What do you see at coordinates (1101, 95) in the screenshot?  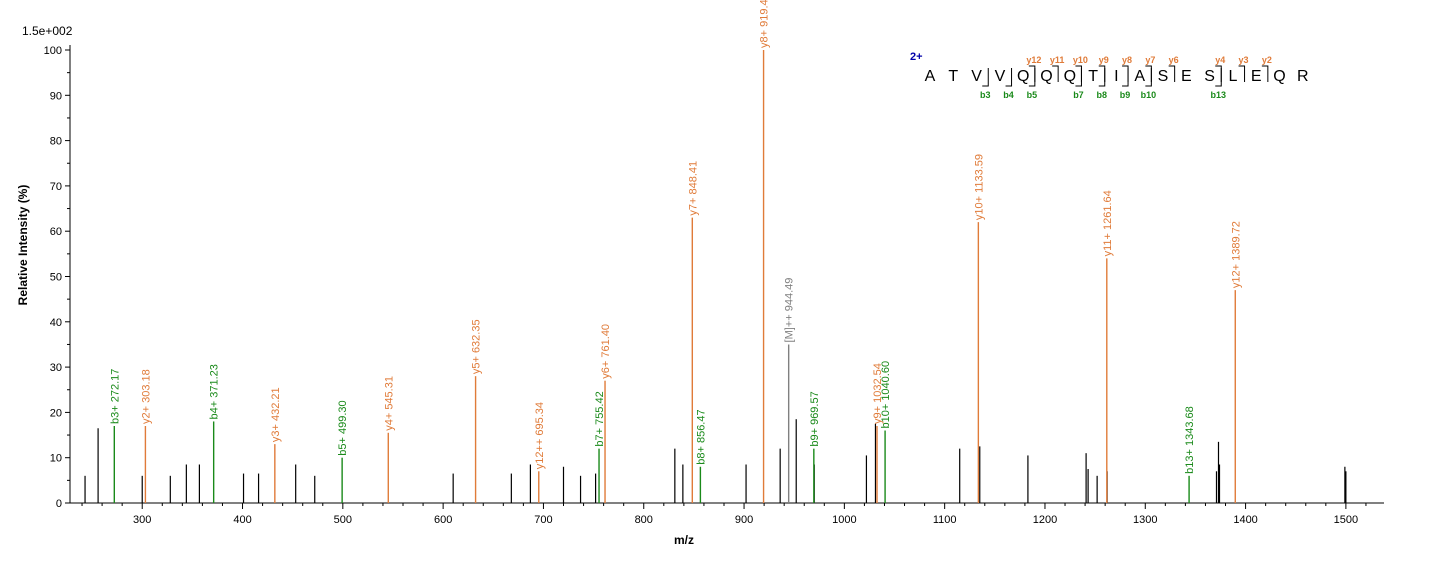 I see `b-fragment-label: b8` at bounding box center [1101, 95].